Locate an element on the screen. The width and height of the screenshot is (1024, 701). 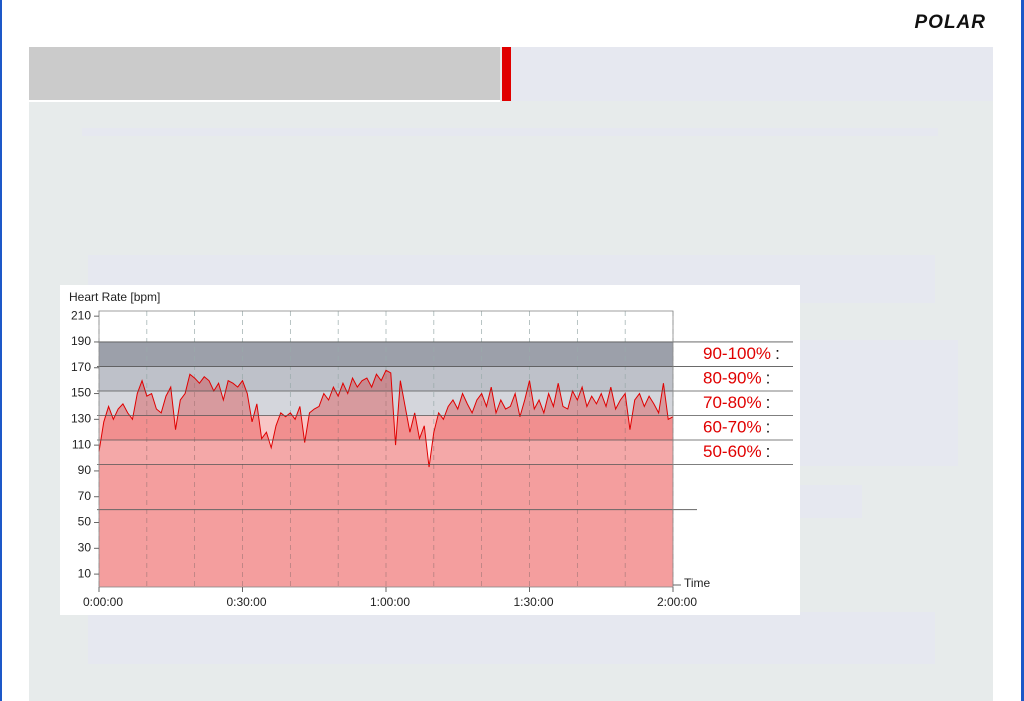
y-tick-label: 110 is located at coordinates (81, 444).